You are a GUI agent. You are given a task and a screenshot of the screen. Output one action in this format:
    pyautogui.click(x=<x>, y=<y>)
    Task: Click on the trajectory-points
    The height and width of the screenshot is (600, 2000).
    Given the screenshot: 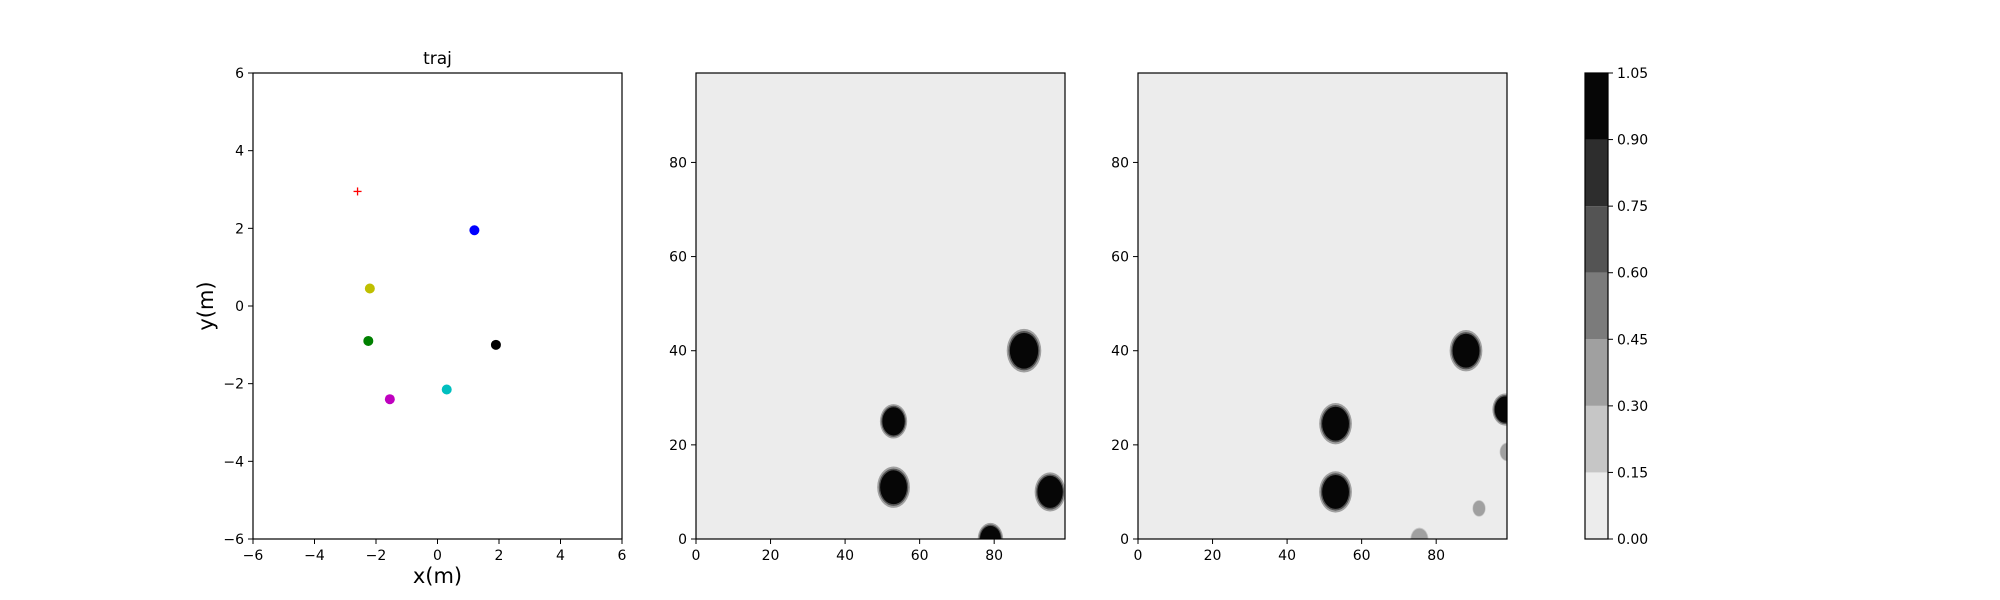 What is the action you would take?
    pyautogui.click(x=427, y=296)
    